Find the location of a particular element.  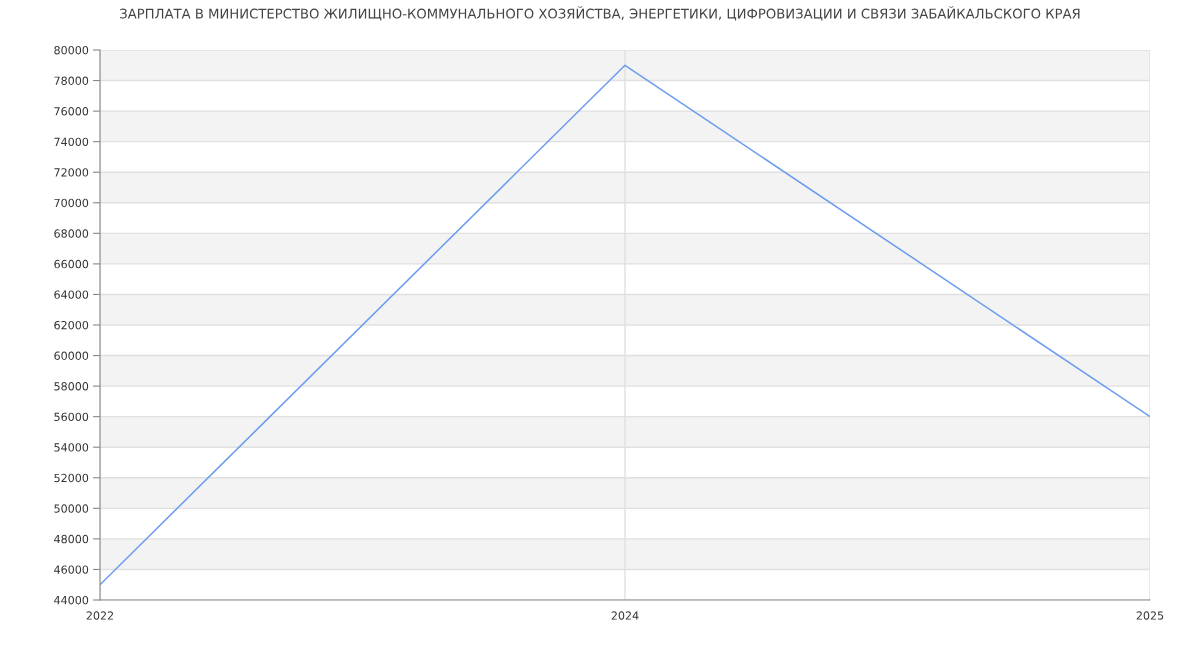

y-tick-label: 44000 is located at coordinates (71, 600).